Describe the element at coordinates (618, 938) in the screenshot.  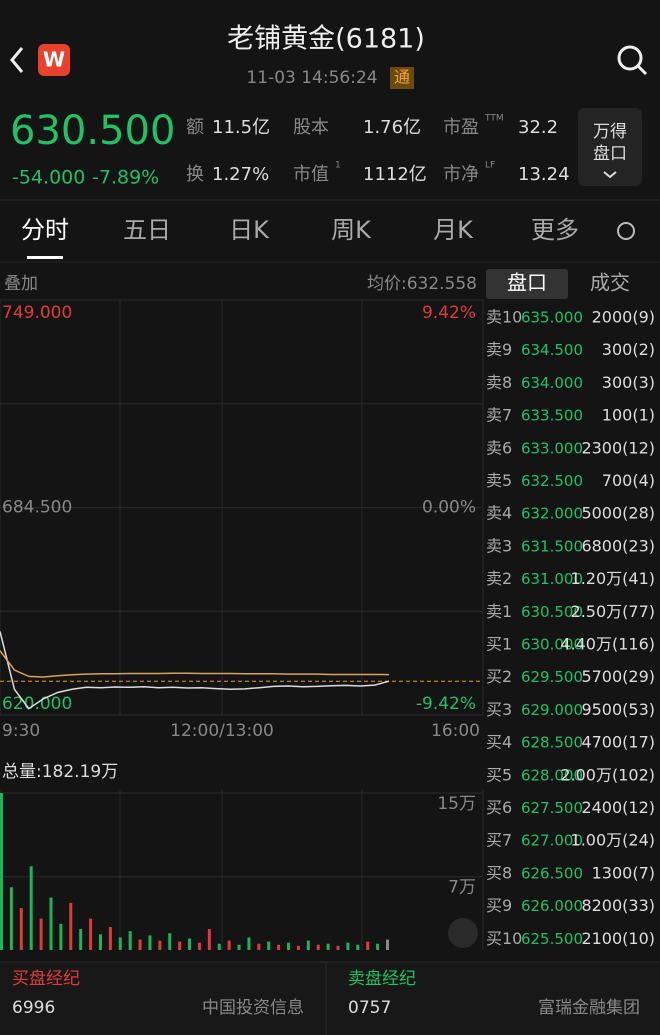
I see `order-volume: 2100(10)` at that location.